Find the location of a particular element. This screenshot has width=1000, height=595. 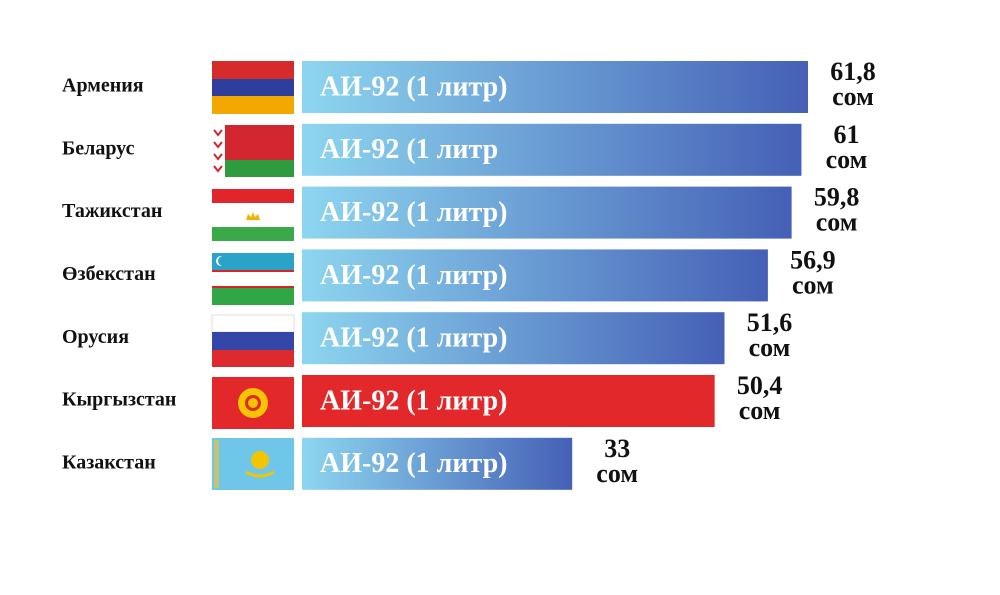

category-label: Казакстан is located at coordinates (109, 462).